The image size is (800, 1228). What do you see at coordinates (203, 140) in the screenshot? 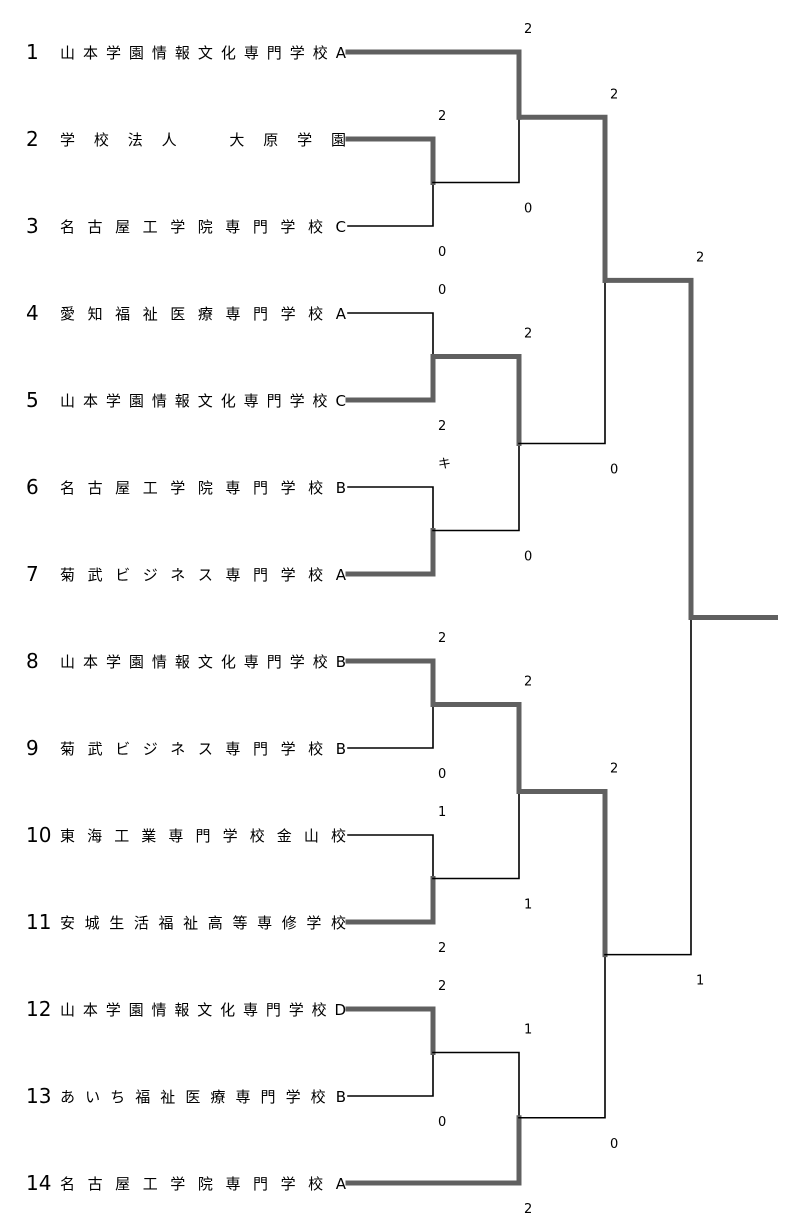
I see `team-name: 学校法人 大原学園` at bounding box center [203, 140].